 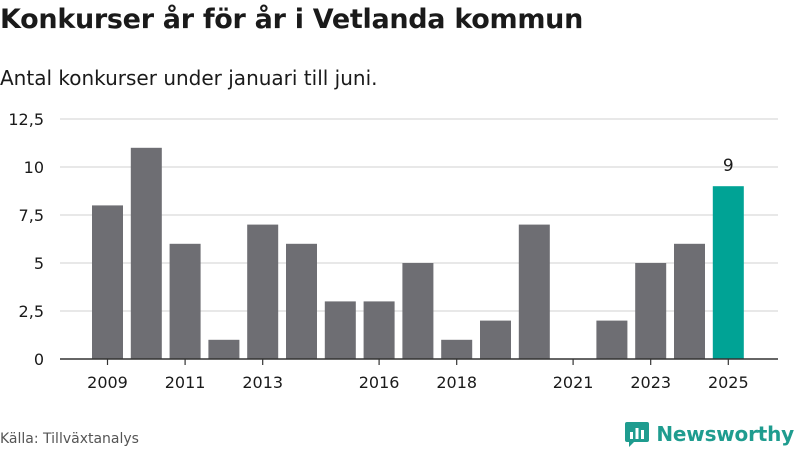 I want to click on bar-2025, so click(x=728, y=272).